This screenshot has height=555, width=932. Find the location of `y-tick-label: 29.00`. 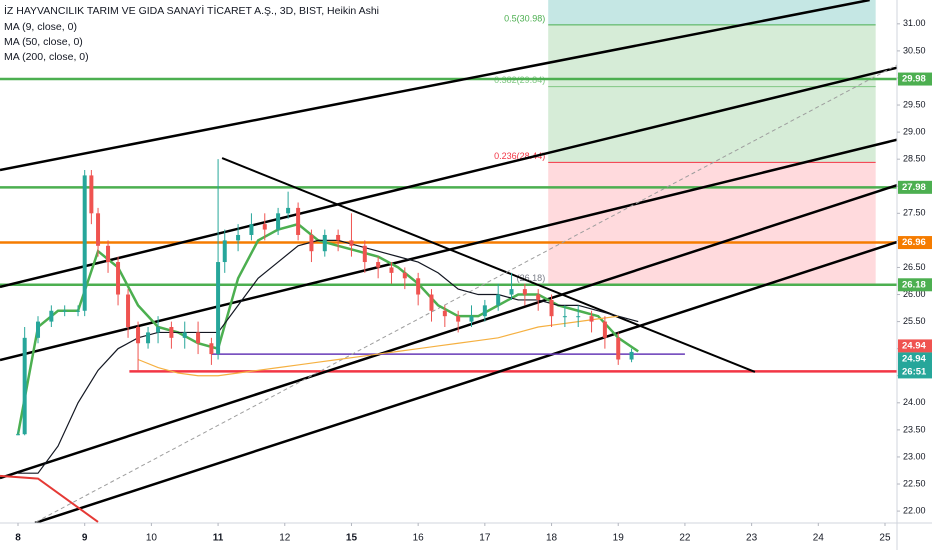

y-tick-label: 29.00 is located at coordinates (914, 131).